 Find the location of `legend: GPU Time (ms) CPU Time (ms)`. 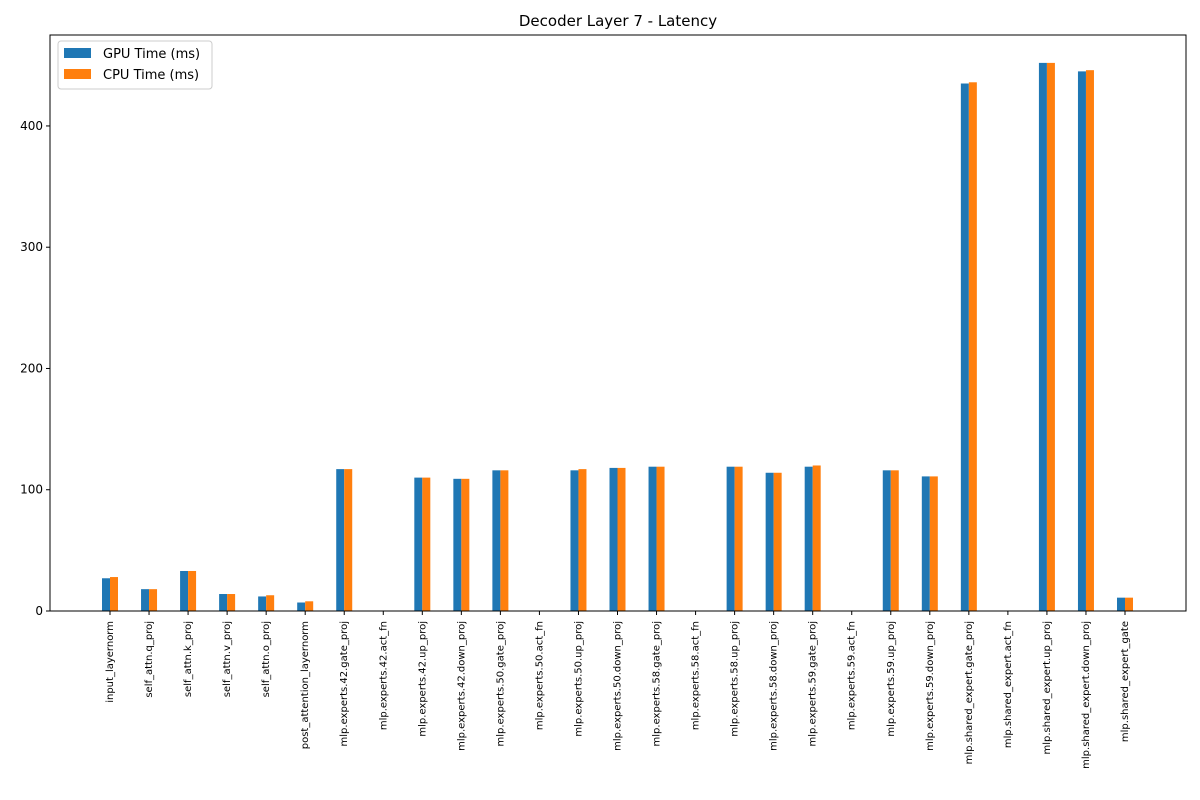

legend: GPU Time (ms) CPU Time (ms) is located at coordinates (135, 65).